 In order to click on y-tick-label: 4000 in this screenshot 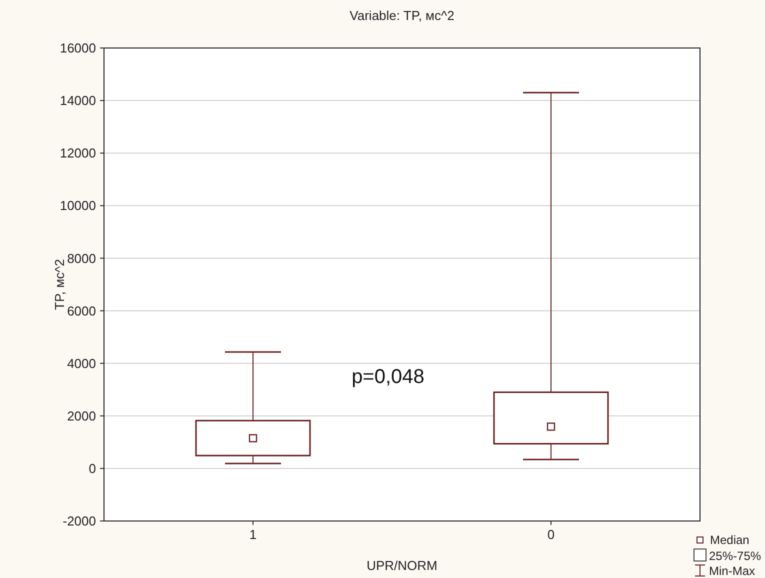, I will do `click(81, 363)`.